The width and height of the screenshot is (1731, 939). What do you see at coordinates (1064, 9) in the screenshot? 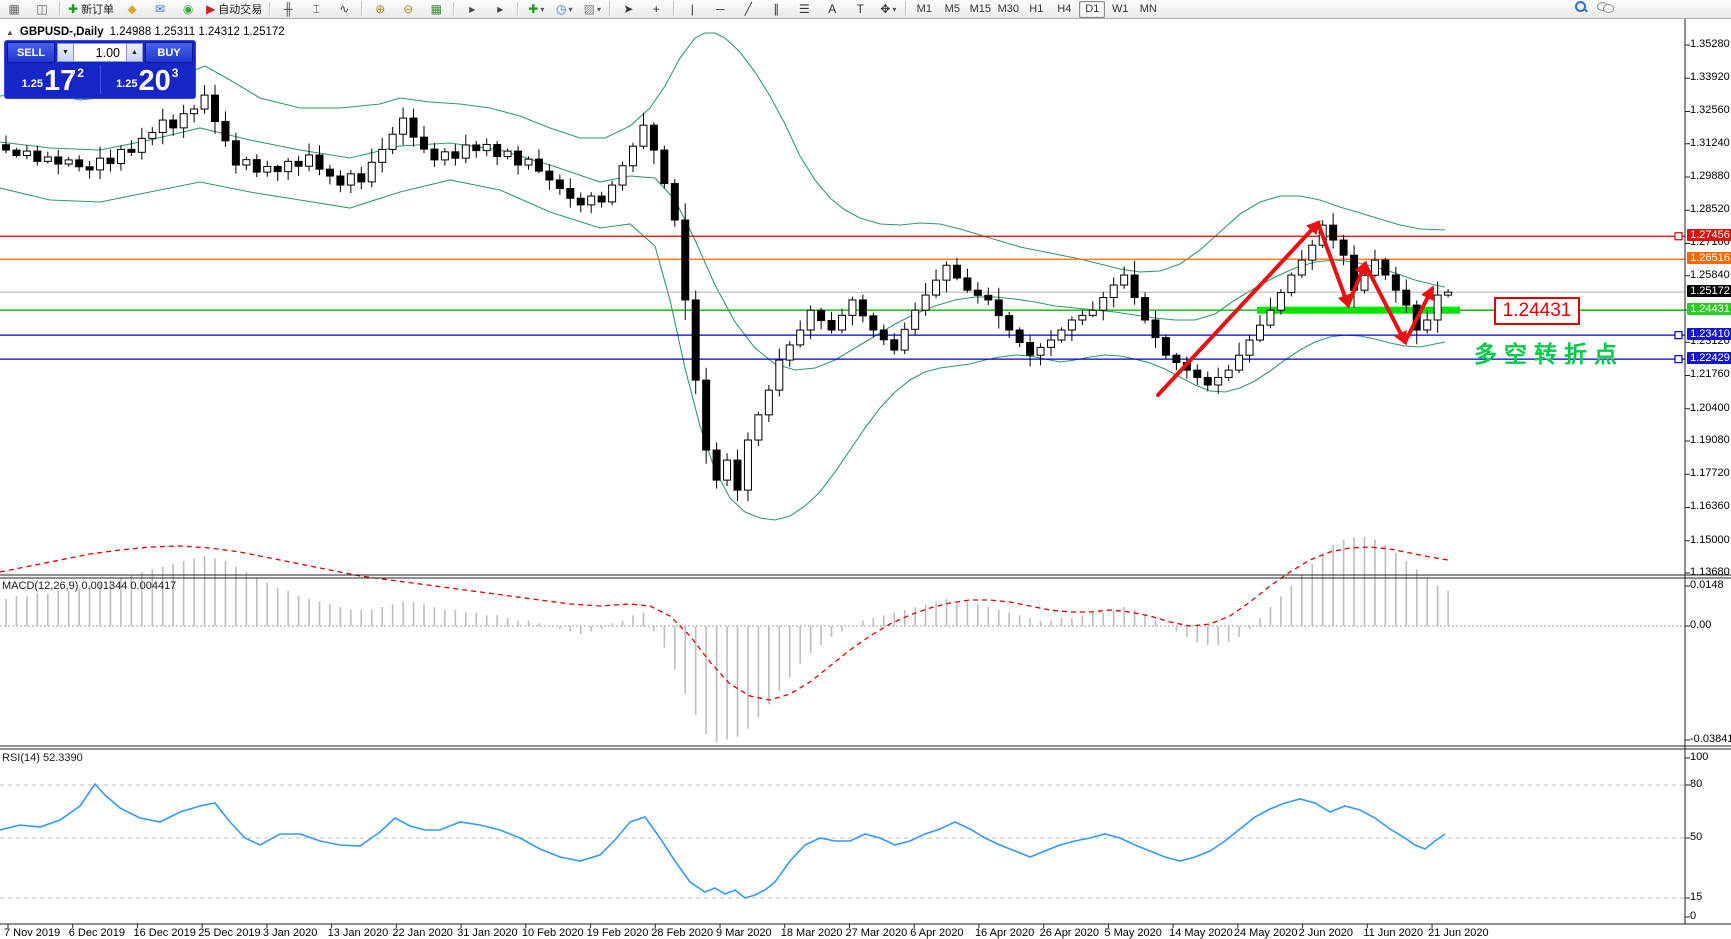
I see `timeframe-h4-button: H4` at bounding box center [1064, 9].